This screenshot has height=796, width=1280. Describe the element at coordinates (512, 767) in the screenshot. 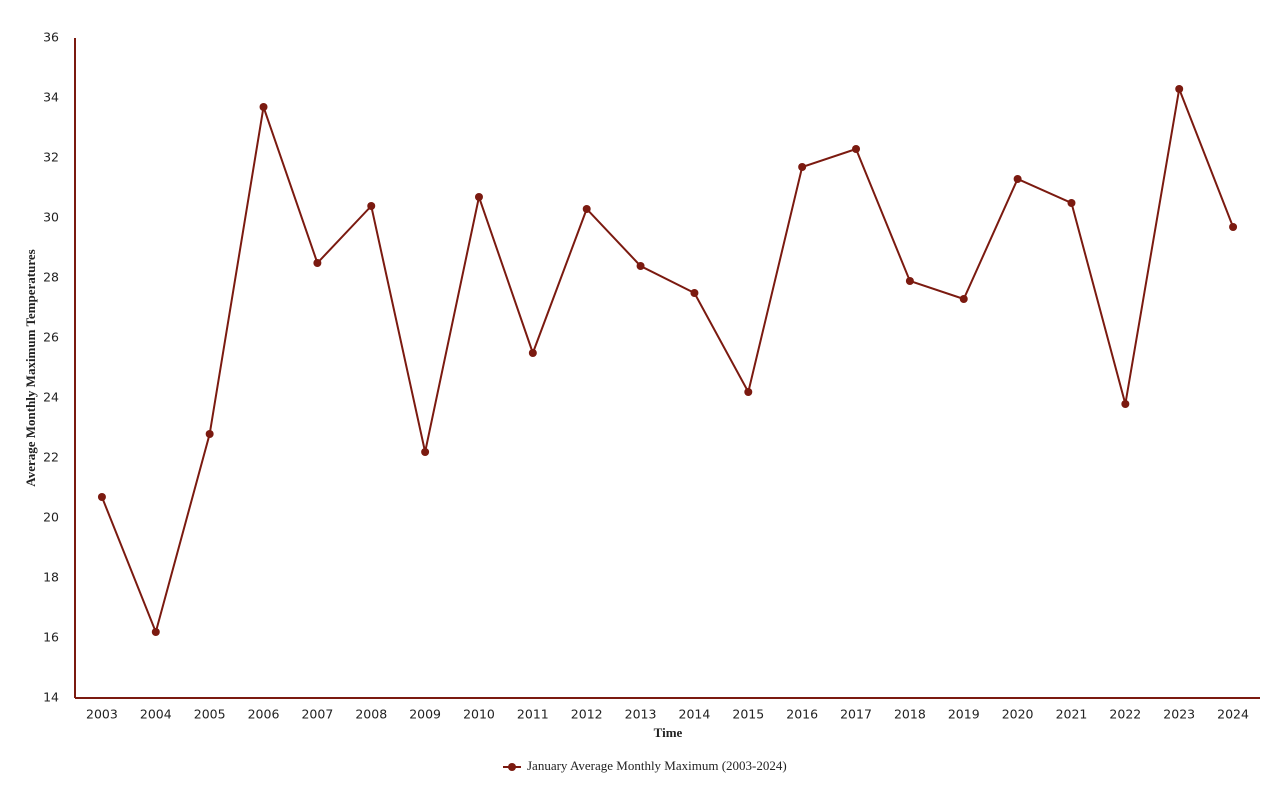

I see `legend-marker` at that location.